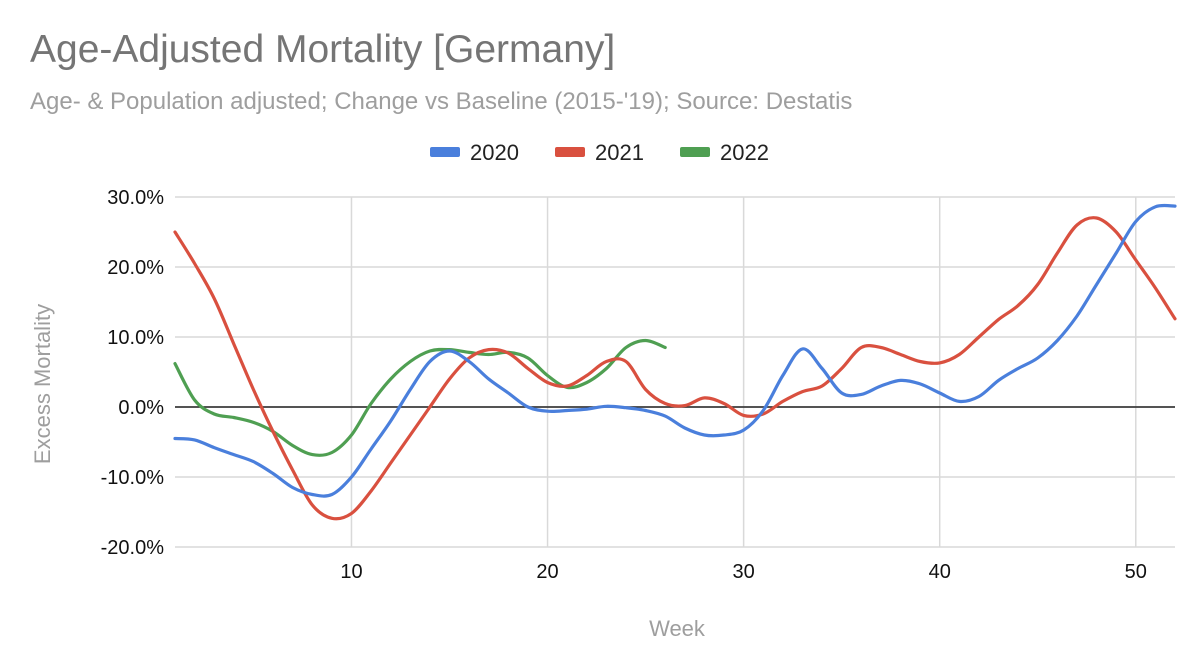 The height and width of the screenshot is (670, 1200). Describe the element at coordinates (744, 572) in the screenshot. I see `x-tick-label: 30` at that location.